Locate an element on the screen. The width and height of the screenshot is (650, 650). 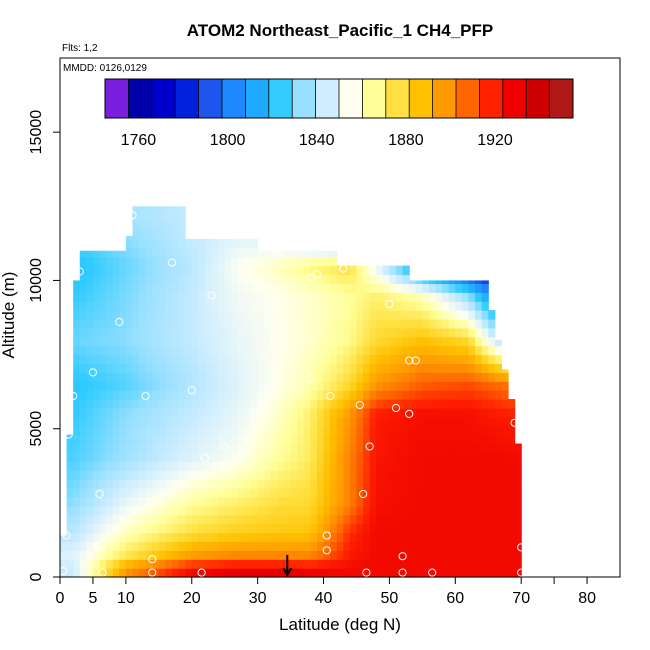
colorbar-tick-label: 1840 is located at coordinates (317, 140).